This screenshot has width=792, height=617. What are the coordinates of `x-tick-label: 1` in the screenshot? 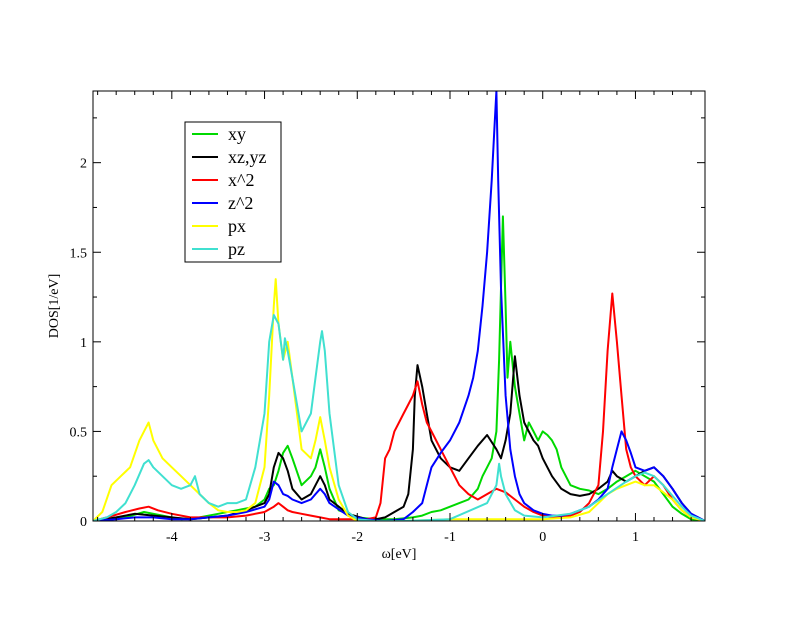 It's located at (635, 537).